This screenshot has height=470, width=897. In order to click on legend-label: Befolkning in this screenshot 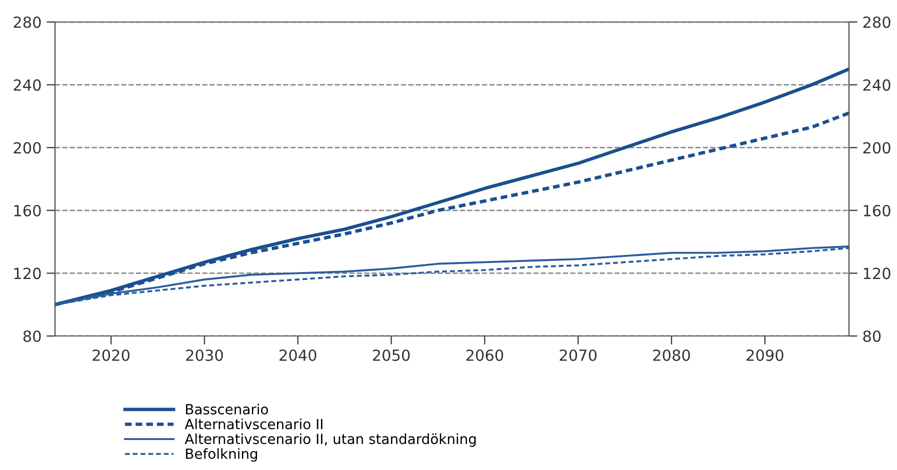, I will do `click(222, 455)`.